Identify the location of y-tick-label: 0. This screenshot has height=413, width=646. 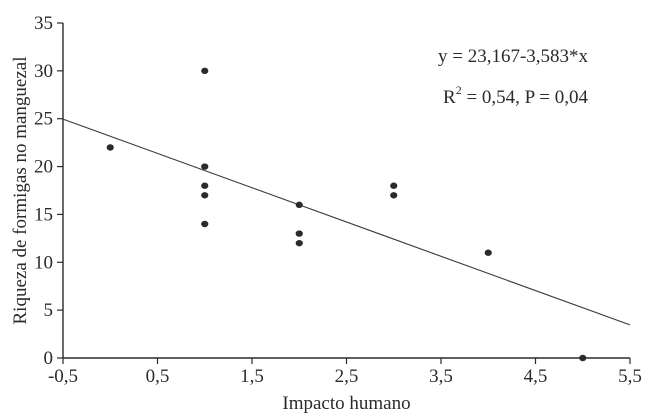
(49, 358).